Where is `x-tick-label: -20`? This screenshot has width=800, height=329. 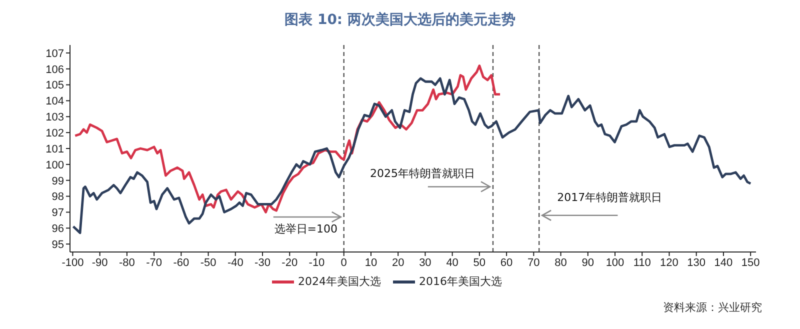
x-tick-label: -20 is located at coordinates (290, 262).